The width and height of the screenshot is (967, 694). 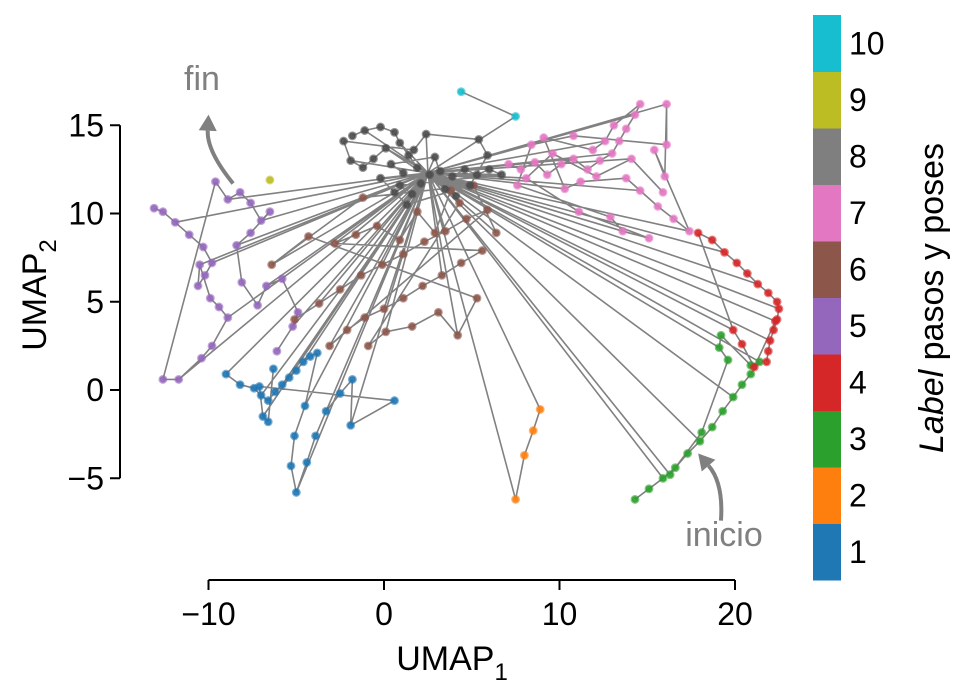 What do you see at coordinates (208, 614) in the screenshot?
I see `x-tick-label: −10` at bounding box center [208, 614].